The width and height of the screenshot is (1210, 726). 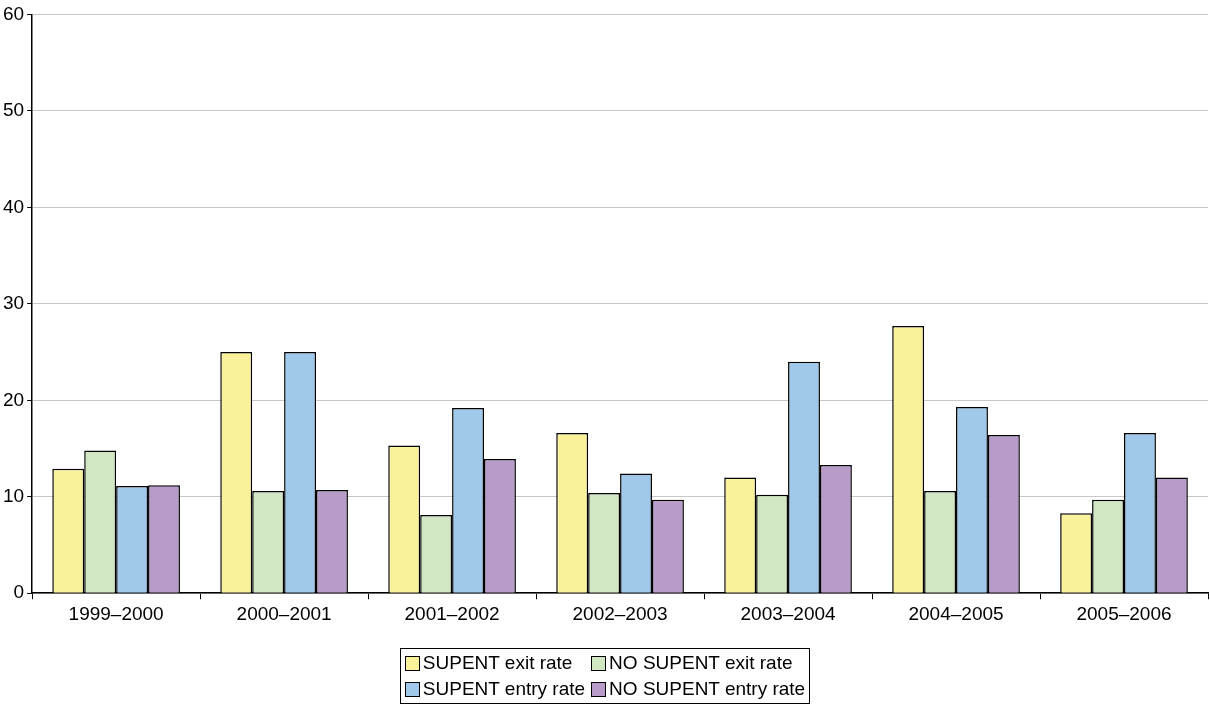 I want to click on legend-label: NO SUPENT entry rate, so click(x=707, y=689).